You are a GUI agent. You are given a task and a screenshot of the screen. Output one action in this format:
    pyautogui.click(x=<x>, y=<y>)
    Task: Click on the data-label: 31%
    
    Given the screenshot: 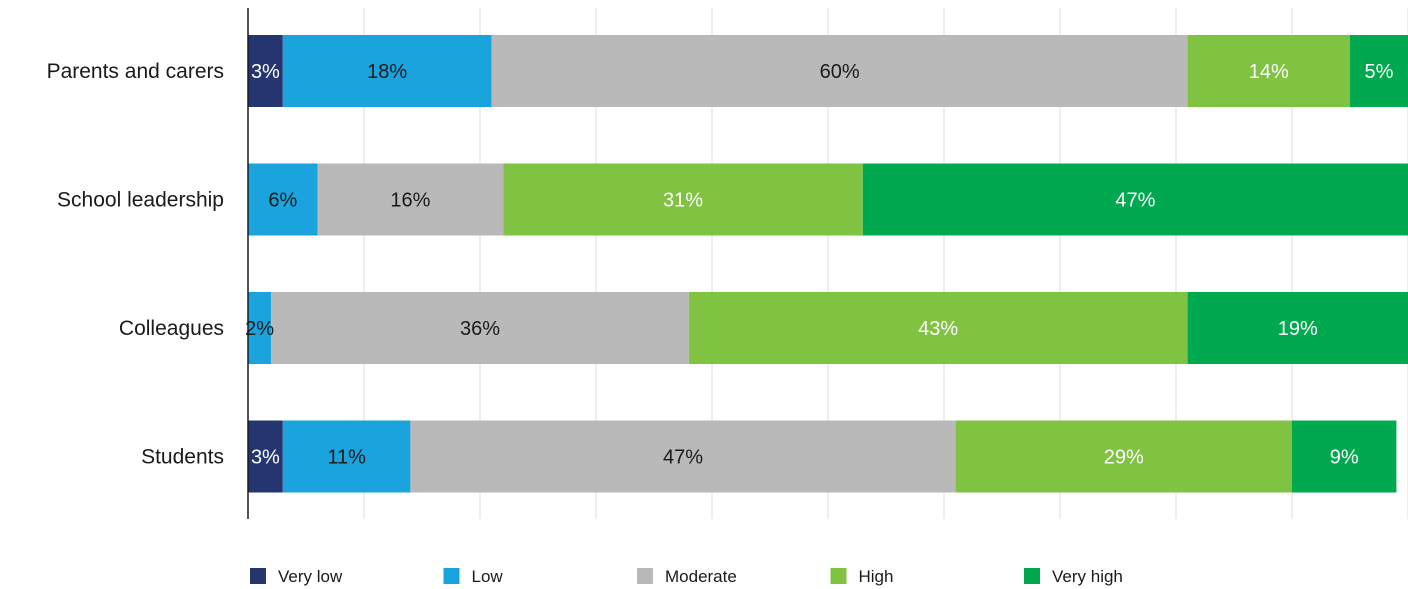 What is the action you would take?
    pyautogui.click(x=683, y=201)
    